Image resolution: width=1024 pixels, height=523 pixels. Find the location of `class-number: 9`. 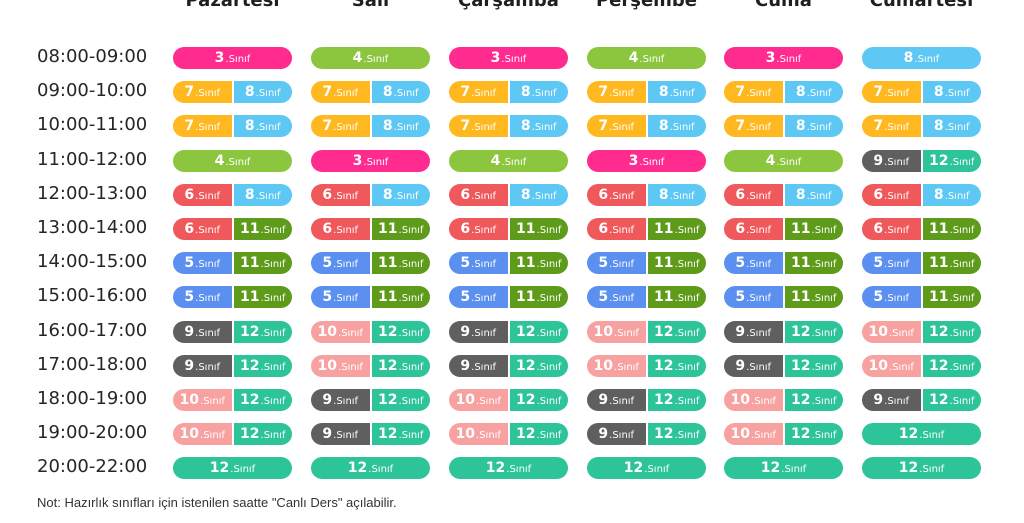

class-number: 9 is located at coordinates (465, 332).